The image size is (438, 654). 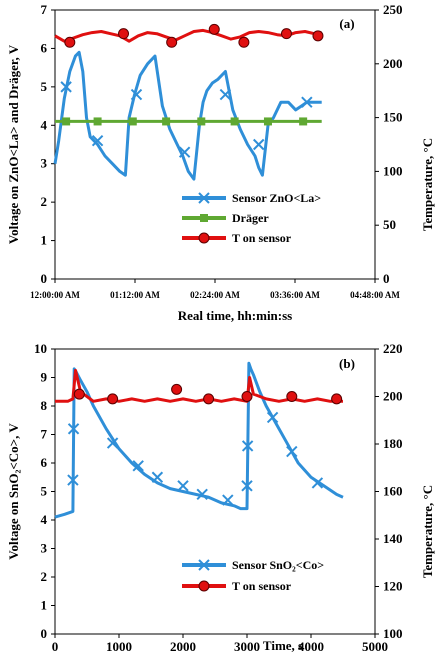 What do you see at coordinates (44, 86) in the screenshot?
I see `y-tick-label: 5` at bounding box center [44, 86].